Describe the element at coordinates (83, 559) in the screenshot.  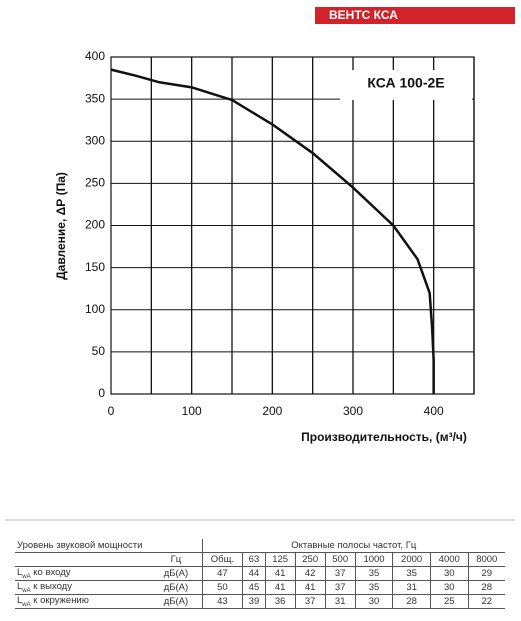
I see `blank` at that location.